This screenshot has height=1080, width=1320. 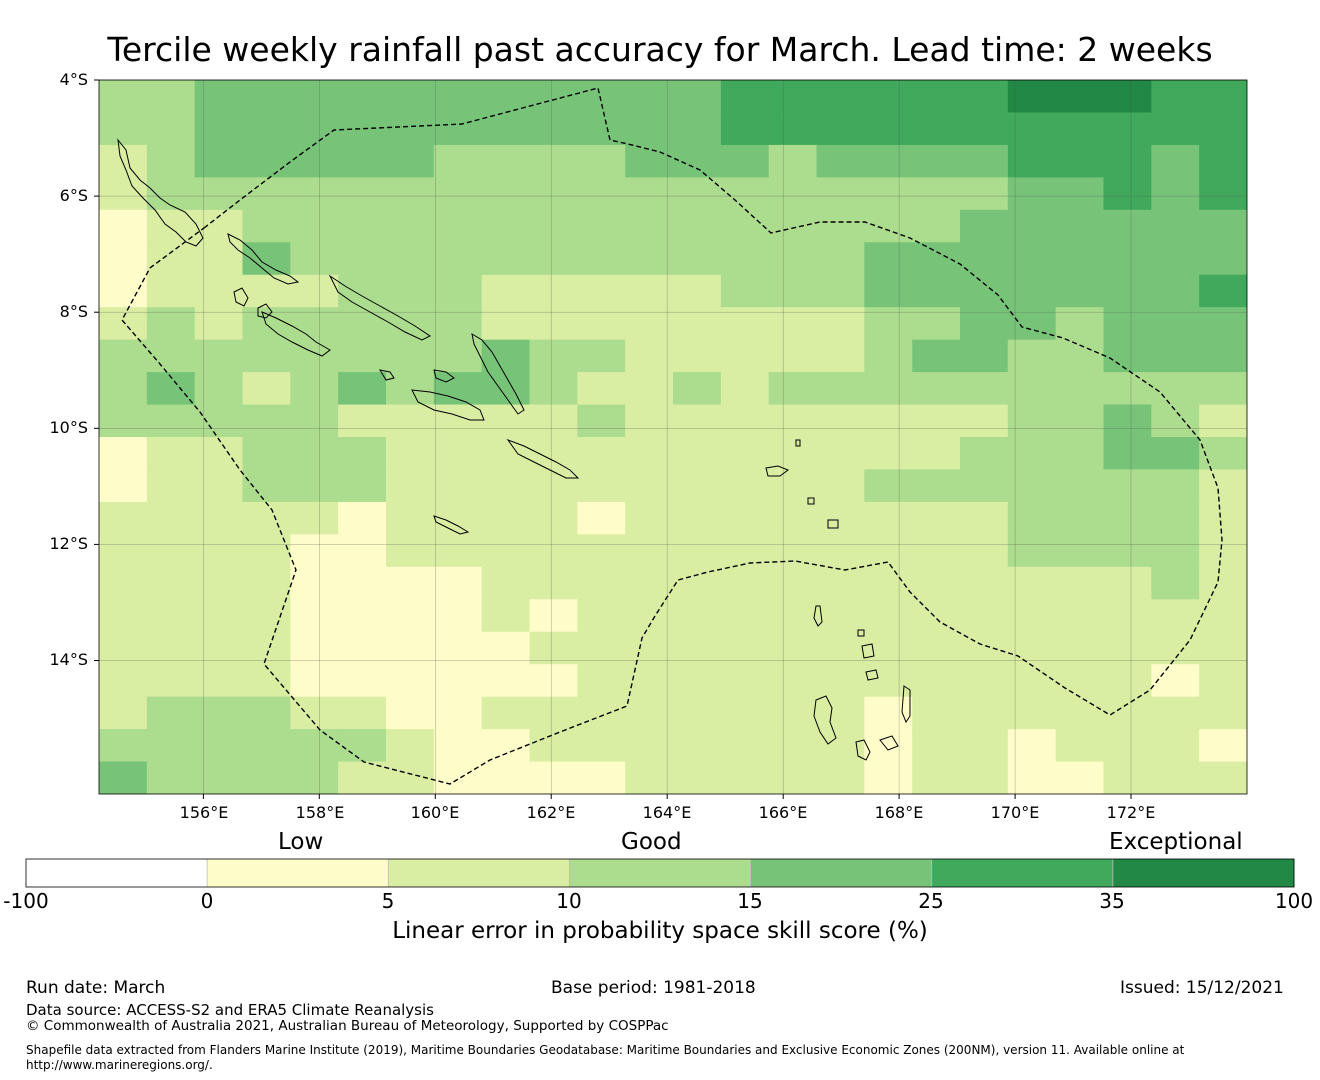 What do you see at coordinates (498, 373) in the screenshot?
I see `island-malaita` at bounding box center [498, 373].